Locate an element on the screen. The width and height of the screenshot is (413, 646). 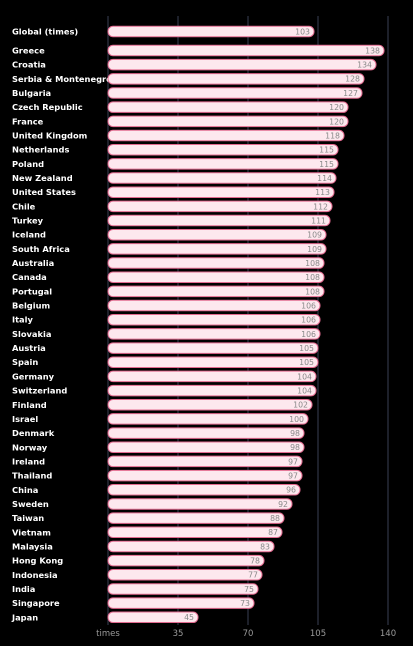
category-label: Belgium is located at coordinates (31, 306).